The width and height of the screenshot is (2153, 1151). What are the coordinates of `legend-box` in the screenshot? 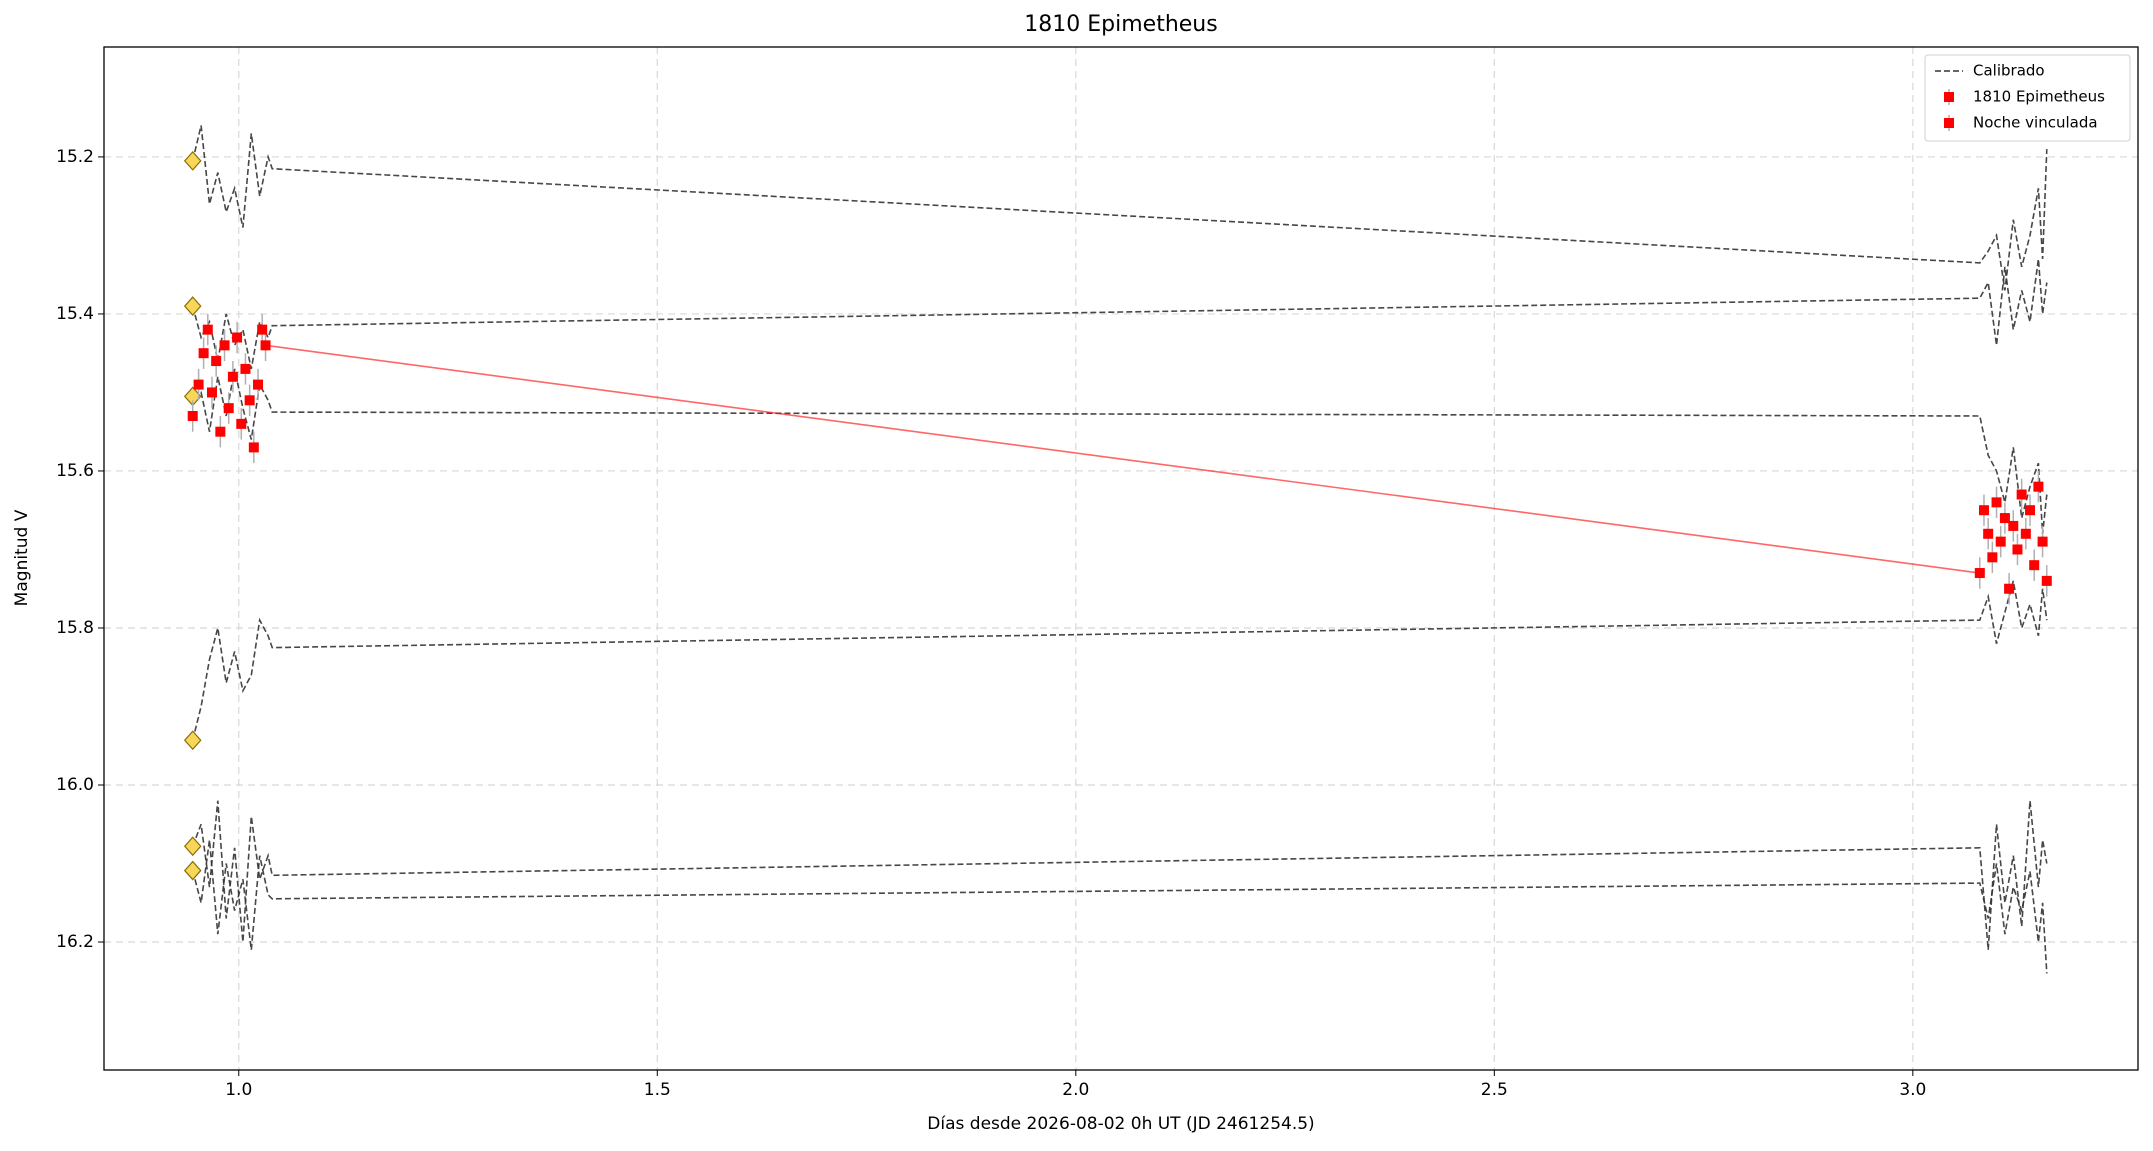 It's located at (2027, 98).